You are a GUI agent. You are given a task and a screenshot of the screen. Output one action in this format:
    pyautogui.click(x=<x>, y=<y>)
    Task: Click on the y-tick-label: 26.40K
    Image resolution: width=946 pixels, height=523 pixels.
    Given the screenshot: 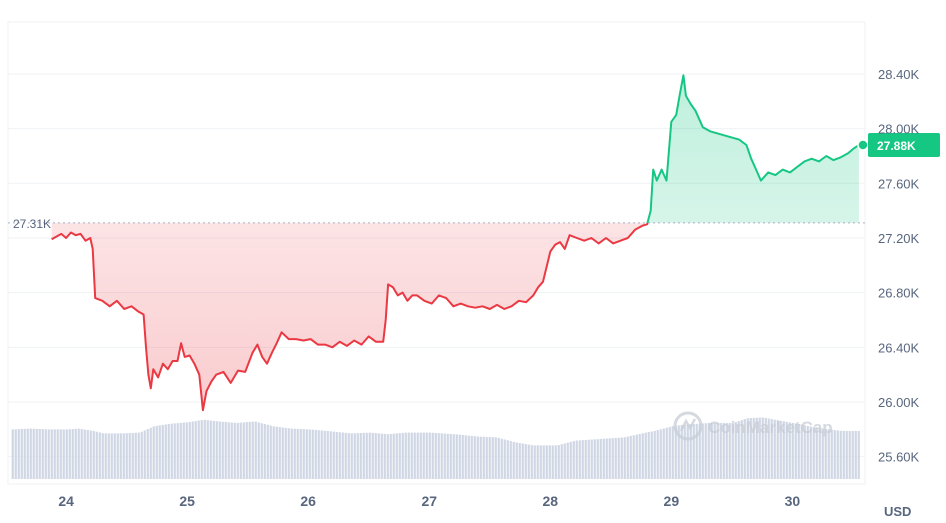 What is the action you would take?
    pyautogui.click(x=899, y=347)
    